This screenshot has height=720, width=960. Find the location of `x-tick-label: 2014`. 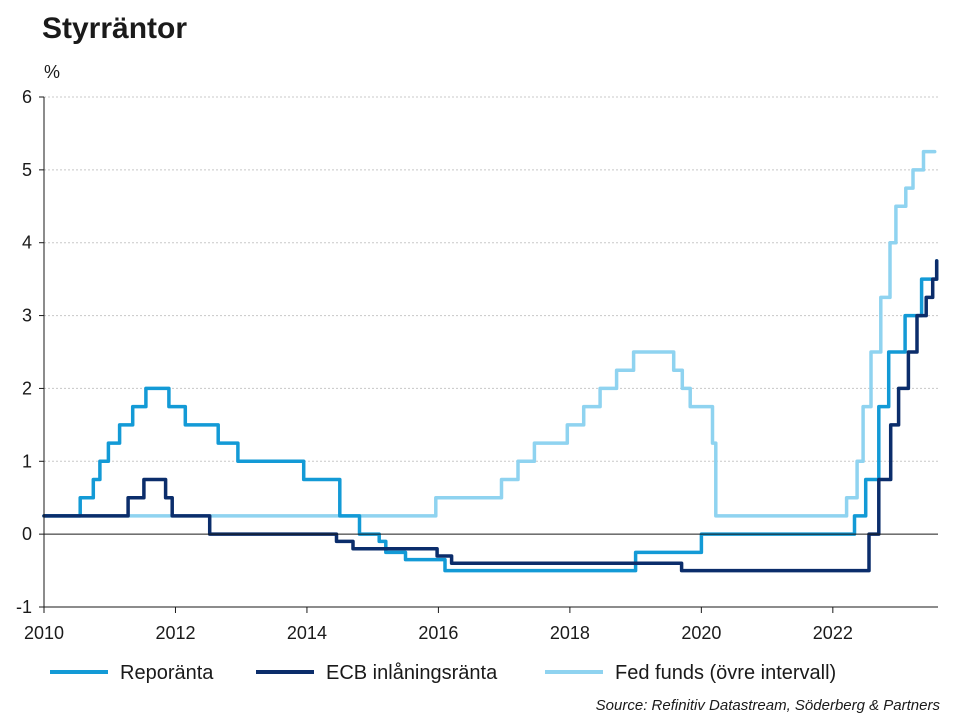

x-tick-label: 2014 is located at coordinates (307, 633).